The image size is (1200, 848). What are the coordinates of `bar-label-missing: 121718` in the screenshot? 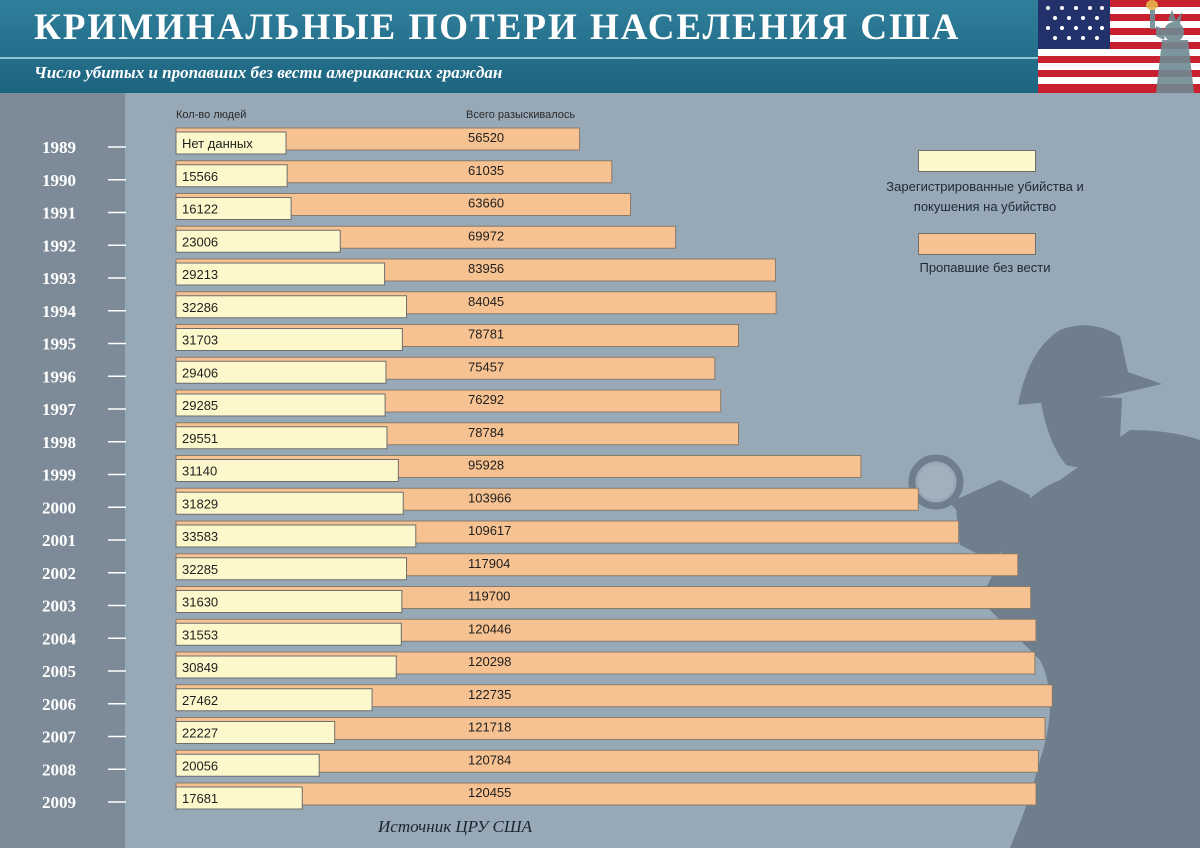 It's located at (489, 727).